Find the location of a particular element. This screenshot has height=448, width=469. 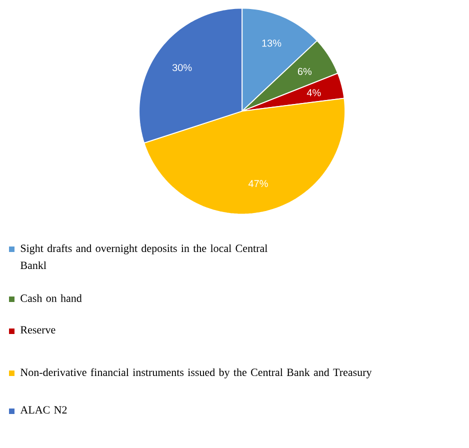

legend-label: ALAC N2 is located at coordinates (43, 410).